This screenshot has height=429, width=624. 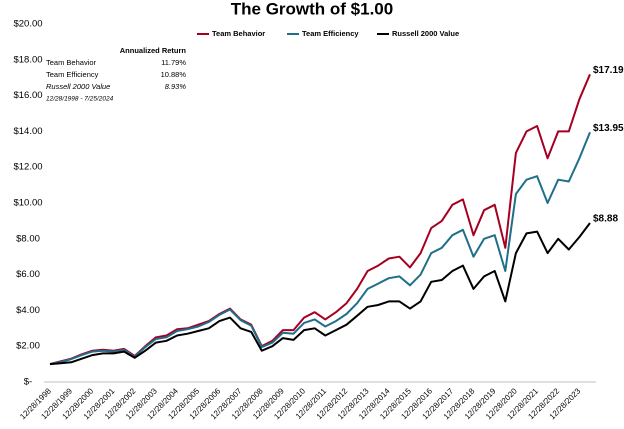 What do you see at coordinates (27, 24) in the screenshot?
I see `y-tick-label: $20.00` at bounding box center [27, 24].